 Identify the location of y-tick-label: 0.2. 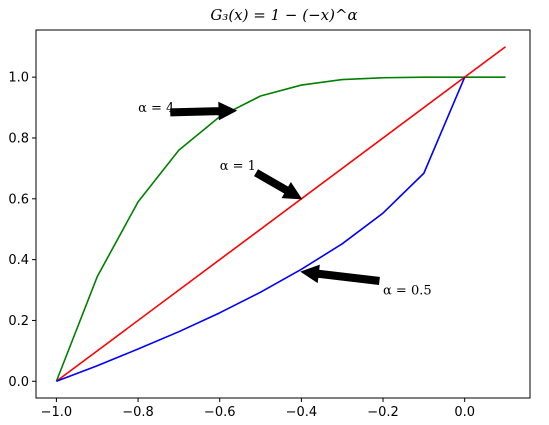
(18, 321).